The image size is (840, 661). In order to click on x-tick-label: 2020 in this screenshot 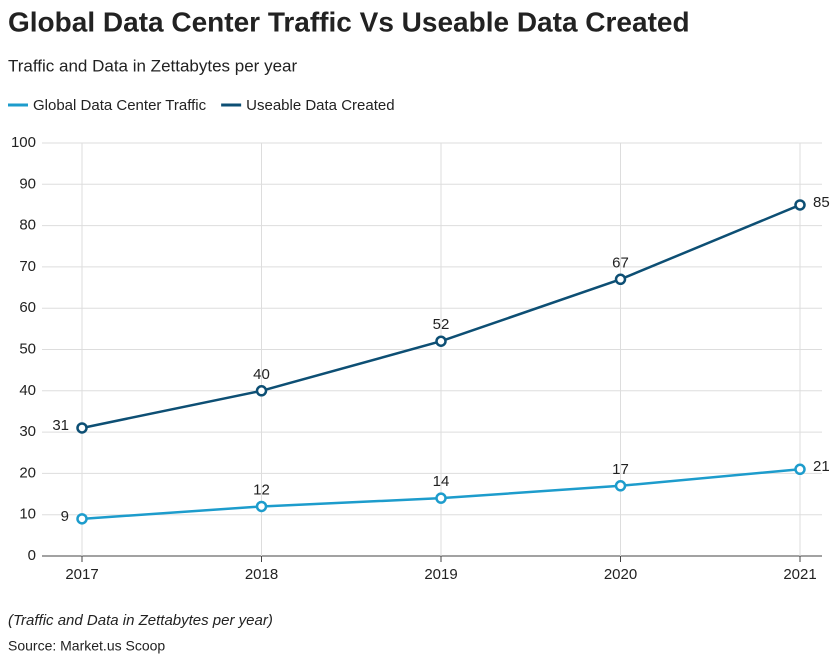, I will do `click(620, 574)`.